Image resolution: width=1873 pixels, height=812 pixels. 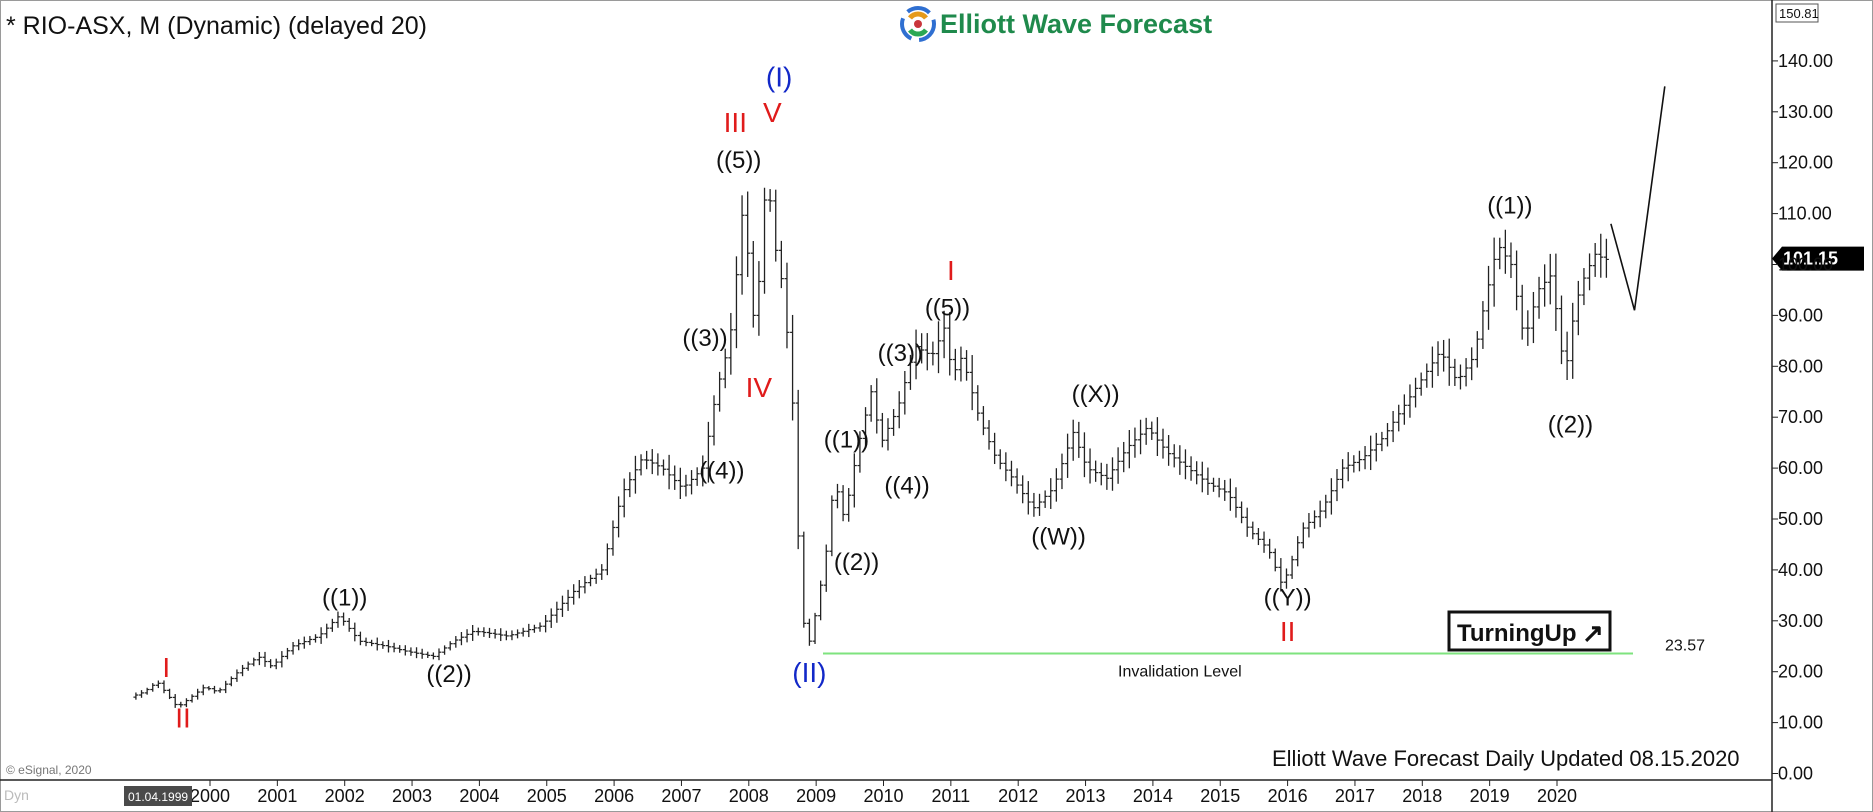 What do you see at coordinates (166, 667) in the screenshot?
I see `wave-label: I` at bounding box center [166, 667].